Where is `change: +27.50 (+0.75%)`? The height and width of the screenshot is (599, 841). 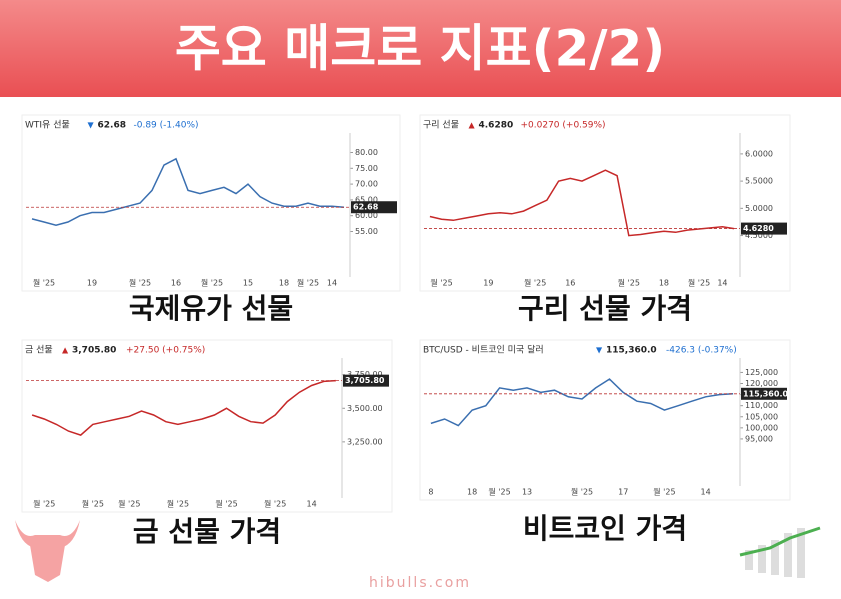
change: +27.50 (+0.75%) is located at coordinates (165, 351).